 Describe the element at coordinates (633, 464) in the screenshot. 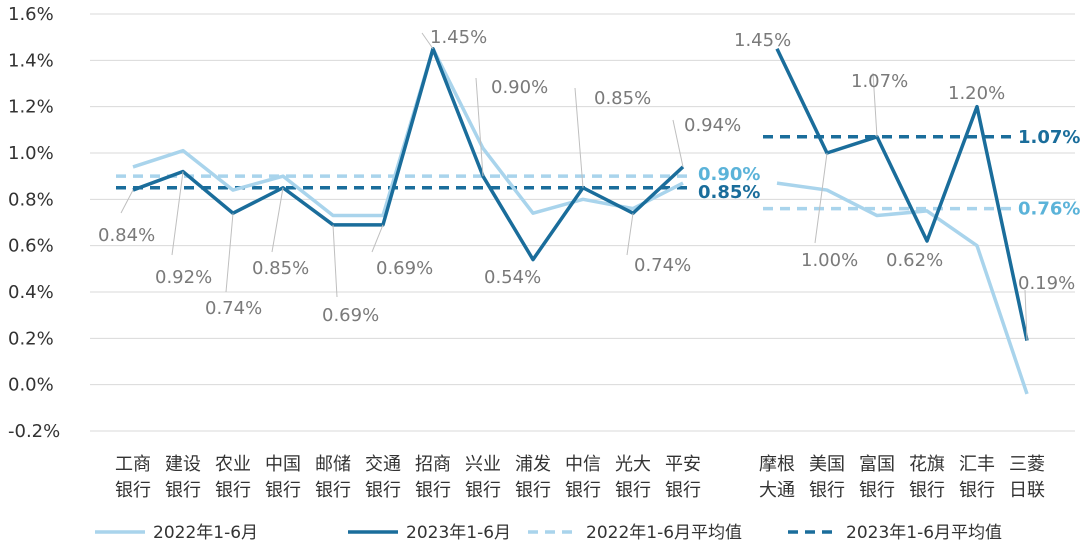

I see `x-category-label-line1: 光大` at that location.